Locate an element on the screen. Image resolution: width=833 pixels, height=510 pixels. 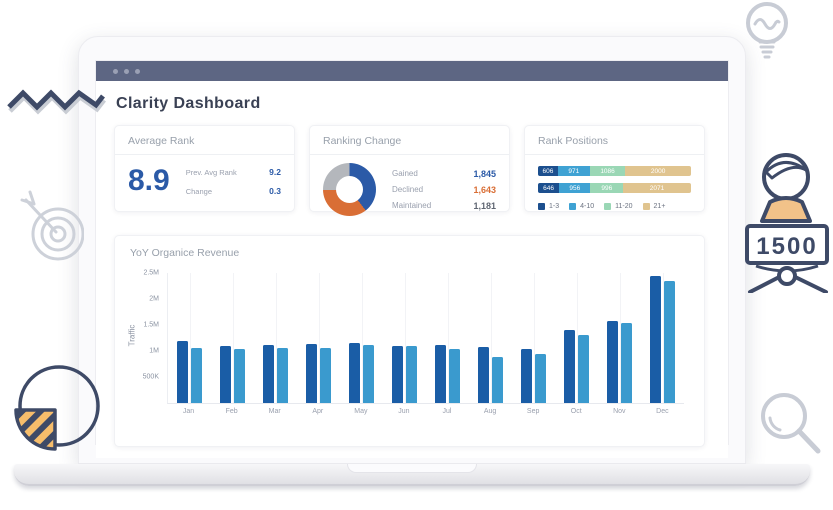
legend-item: Gained 1,845 is located at coordinates (444, 174).